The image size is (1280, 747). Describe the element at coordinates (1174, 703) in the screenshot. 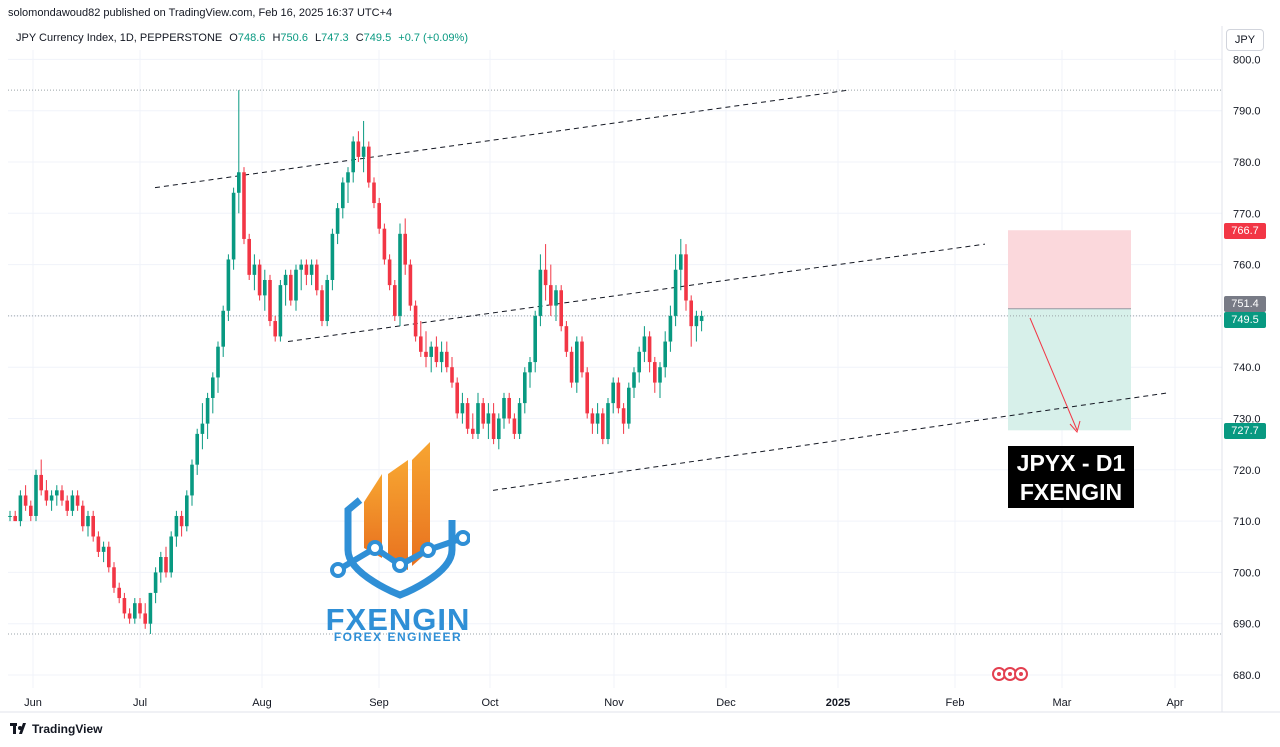

I see `x-tick-label: Apr` at that location.